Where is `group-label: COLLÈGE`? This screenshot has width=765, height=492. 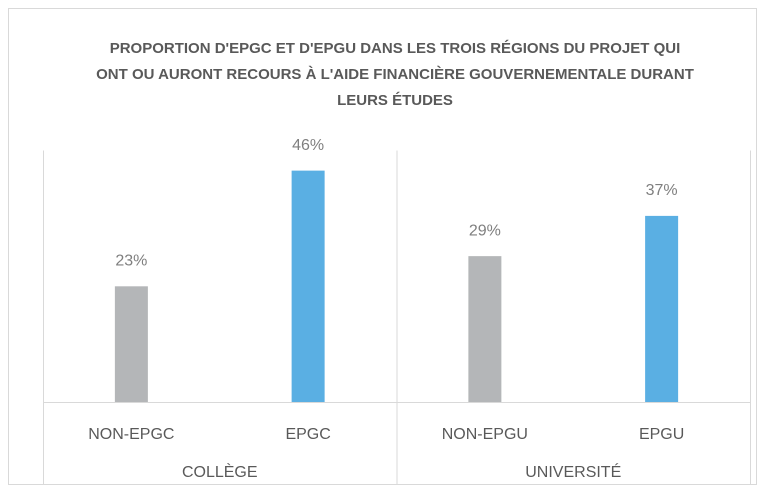
group-label: COLLÈGE is located at coordinates (220, 471).